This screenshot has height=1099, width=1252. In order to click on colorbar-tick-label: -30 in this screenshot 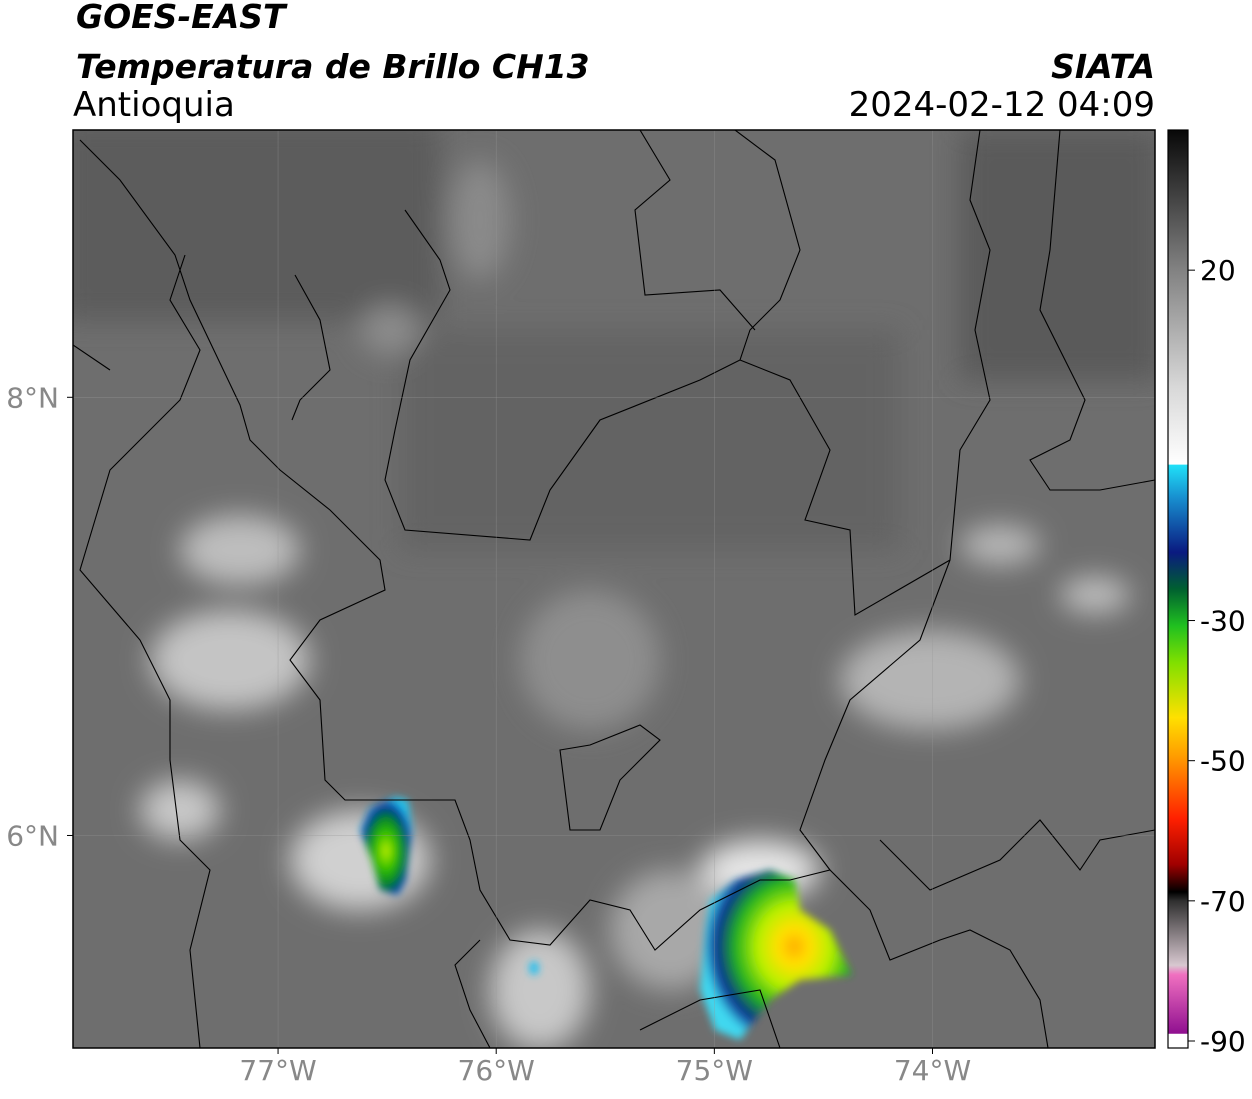, I will do `click(1223, 621)`.